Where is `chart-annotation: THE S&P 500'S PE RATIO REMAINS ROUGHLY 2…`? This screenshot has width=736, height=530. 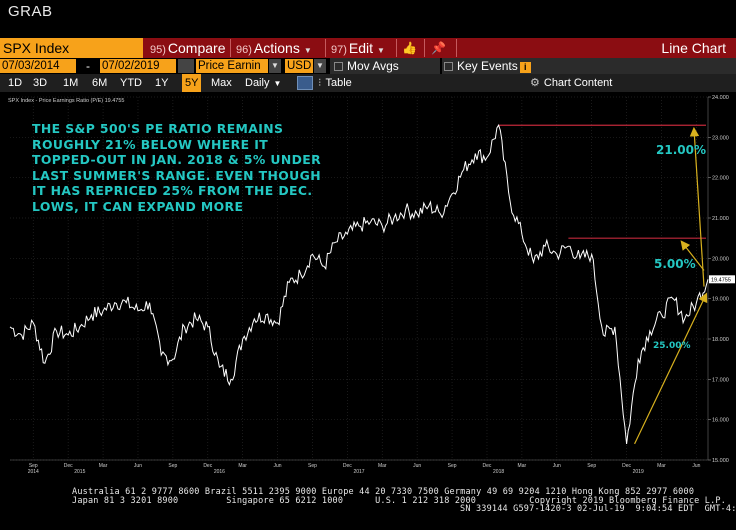 chart-annotation: THE S&P 500'S PE RATIO REMAINS ROUGHLY 2… is located at coordinates (197, 167).